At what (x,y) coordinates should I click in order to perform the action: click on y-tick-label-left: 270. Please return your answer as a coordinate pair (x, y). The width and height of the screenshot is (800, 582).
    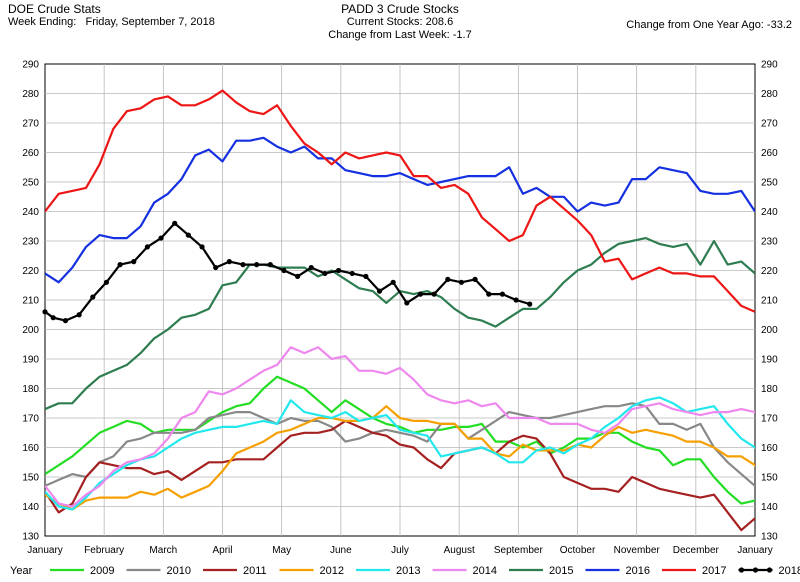
    Looking at the image, I should click on (30, 124).